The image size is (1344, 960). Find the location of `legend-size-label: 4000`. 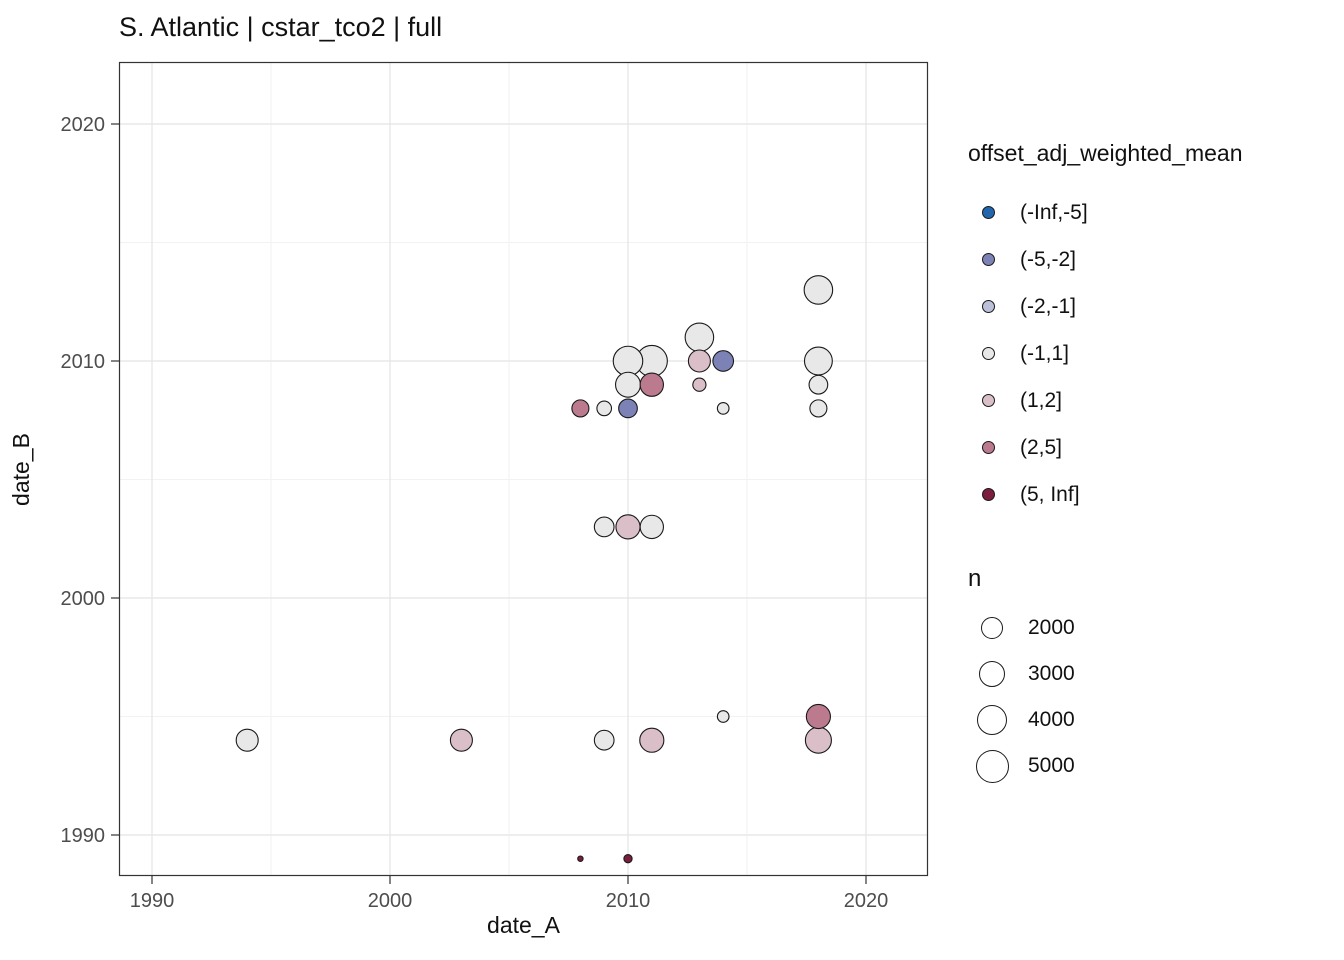

legend-size-label: 4000 is located at coordinates (1051, 719).